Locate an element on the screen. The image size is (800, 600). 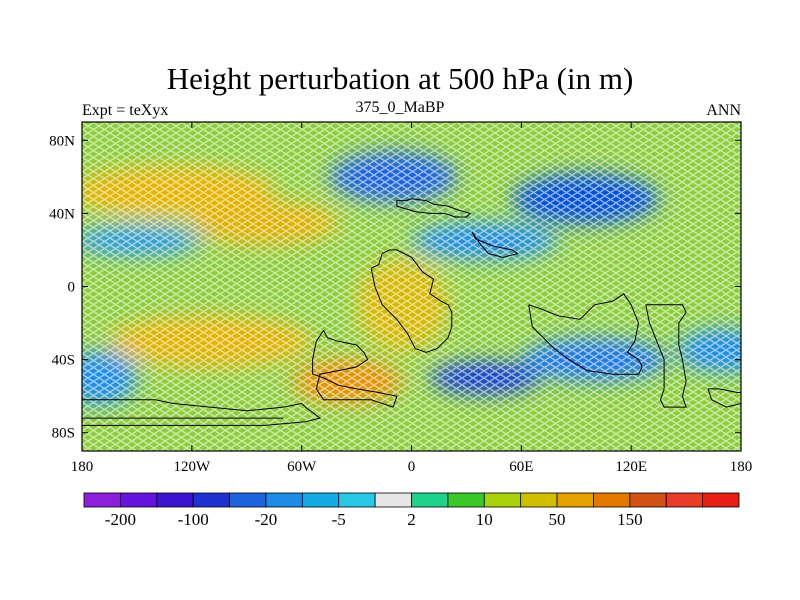
colorbar-label: -100 is located at coordinates (193, 519).